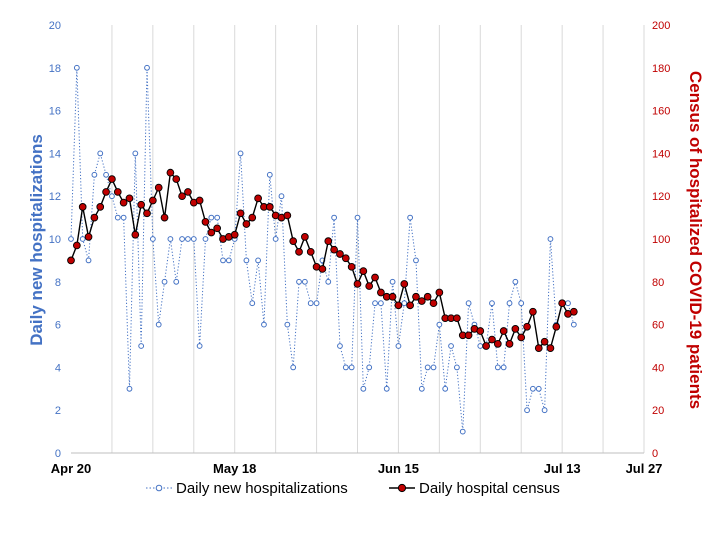  I want to click on right-tick-label: 120, so click(661, 197).